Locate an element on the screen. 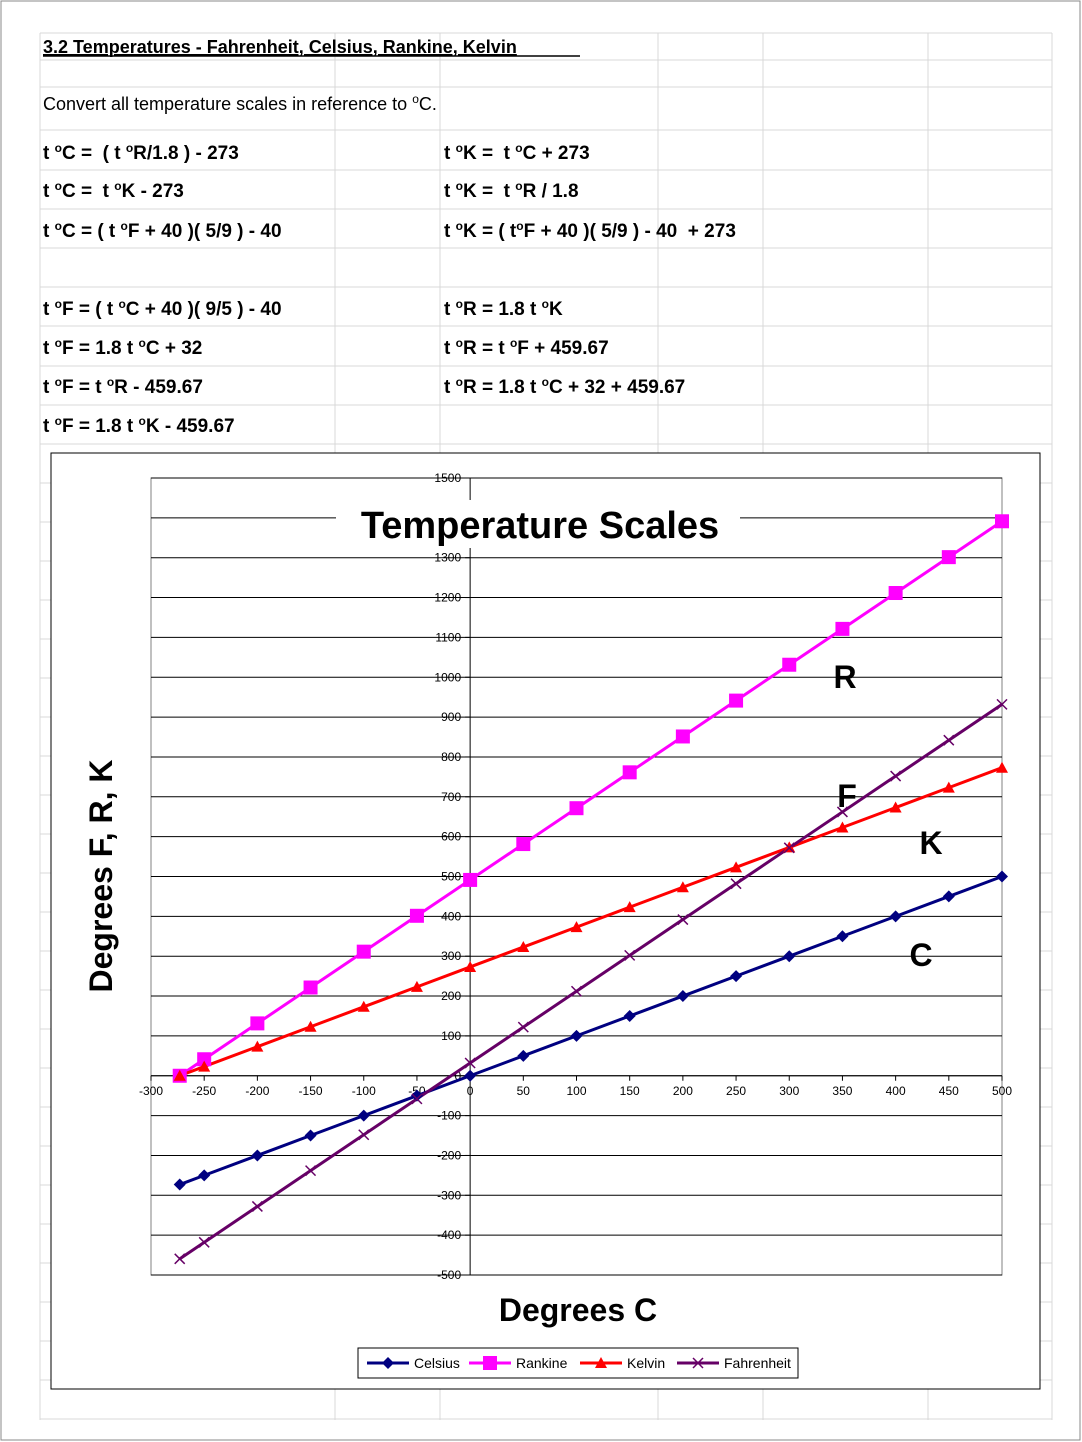 The height and width of the screenshot is (1442, 1082). x-tick-label: 300 is located at coordinates (789, 1091).